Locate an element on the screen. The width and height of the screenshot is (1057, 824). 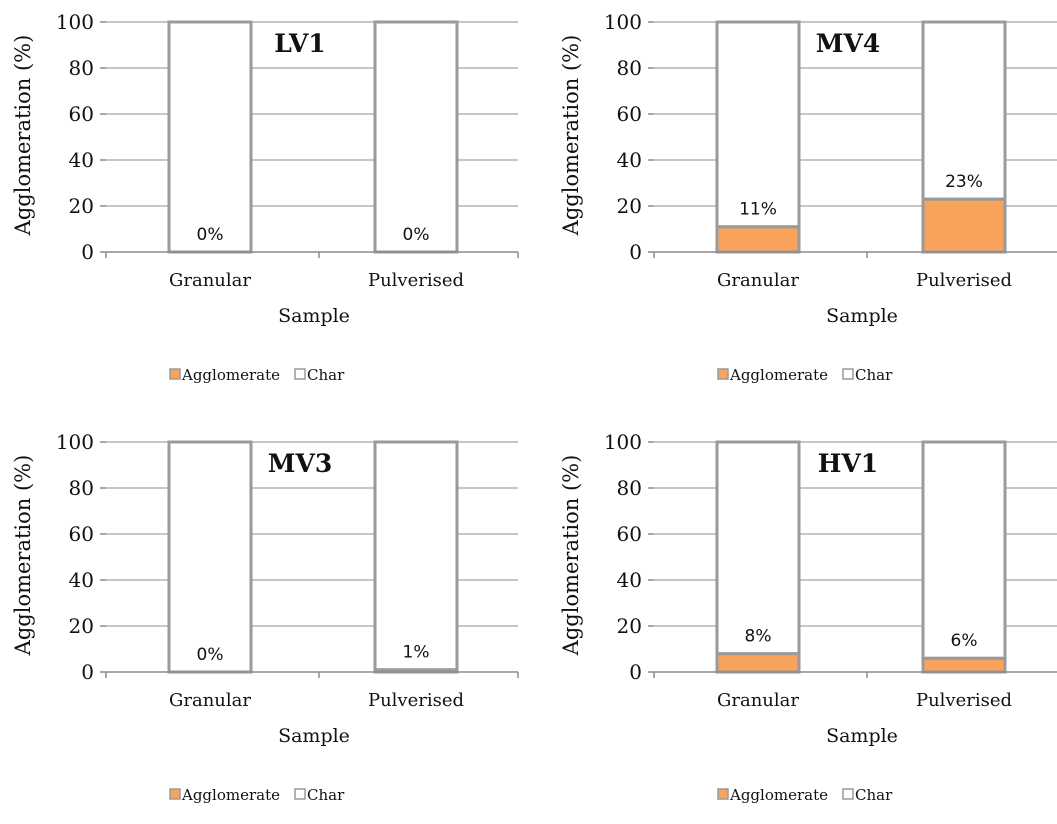
chart-title: MV4 is located at coordinates (848, 43).